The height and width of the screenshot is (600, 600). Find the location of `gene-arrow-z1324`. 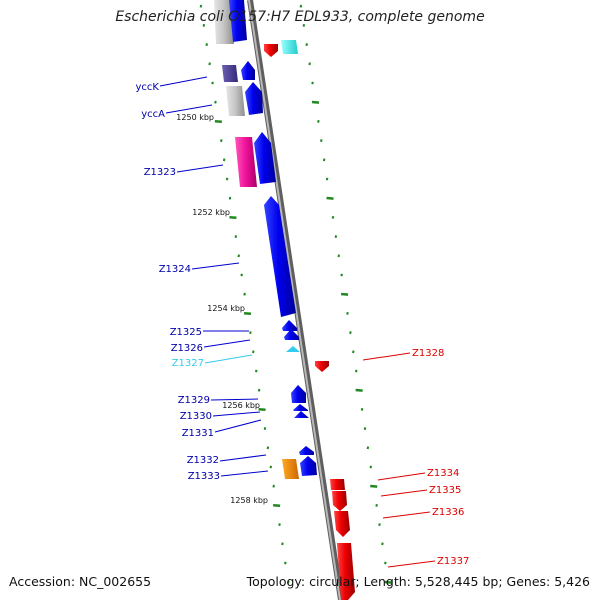

gene-arrow-z1324 is located at coordinates (280, 256).